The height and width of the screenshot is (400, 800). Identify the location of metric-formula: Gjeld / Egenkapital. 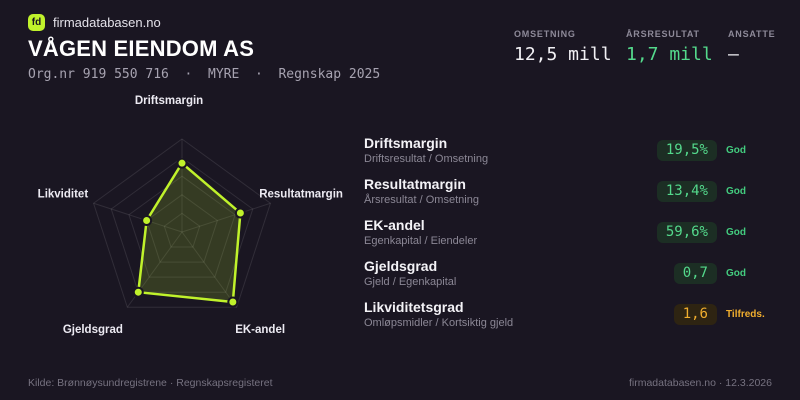
(410, 282).